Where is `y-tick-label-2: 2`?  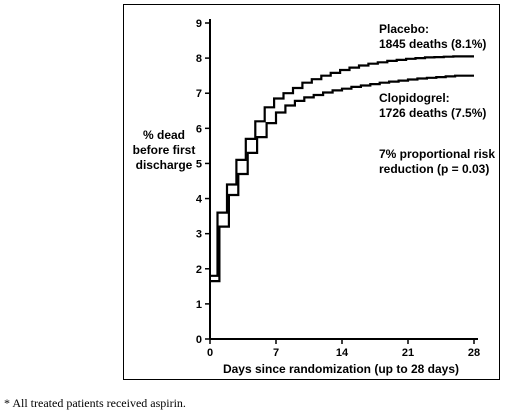
y-tick-label-2: 2 is located at coordinates (199, 270).